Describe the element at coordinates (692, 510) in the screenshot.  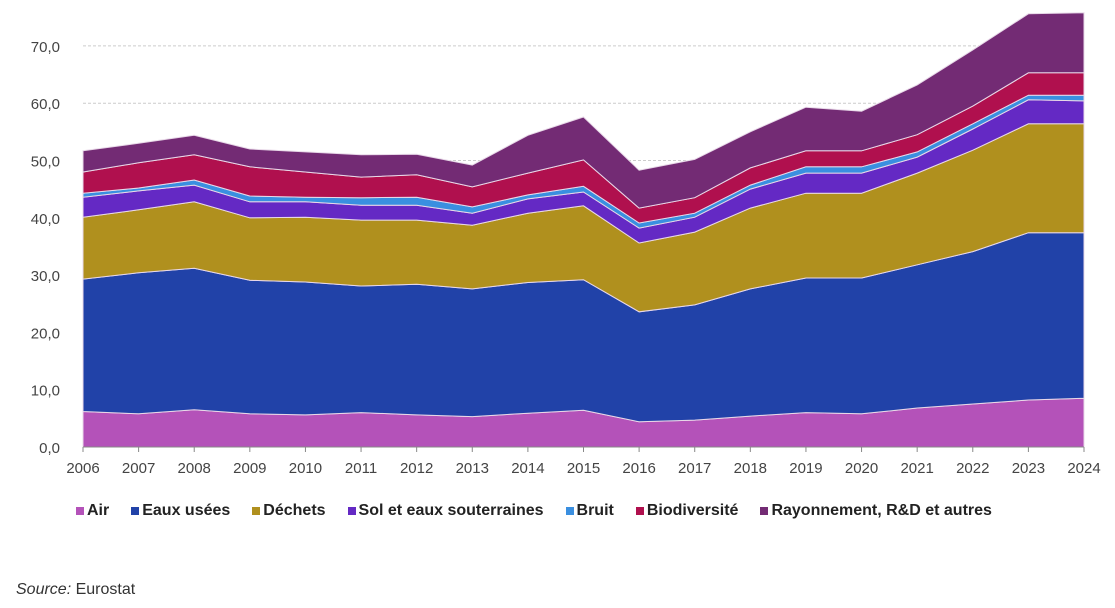
I see `legend-label: Biodiversité` at that location.